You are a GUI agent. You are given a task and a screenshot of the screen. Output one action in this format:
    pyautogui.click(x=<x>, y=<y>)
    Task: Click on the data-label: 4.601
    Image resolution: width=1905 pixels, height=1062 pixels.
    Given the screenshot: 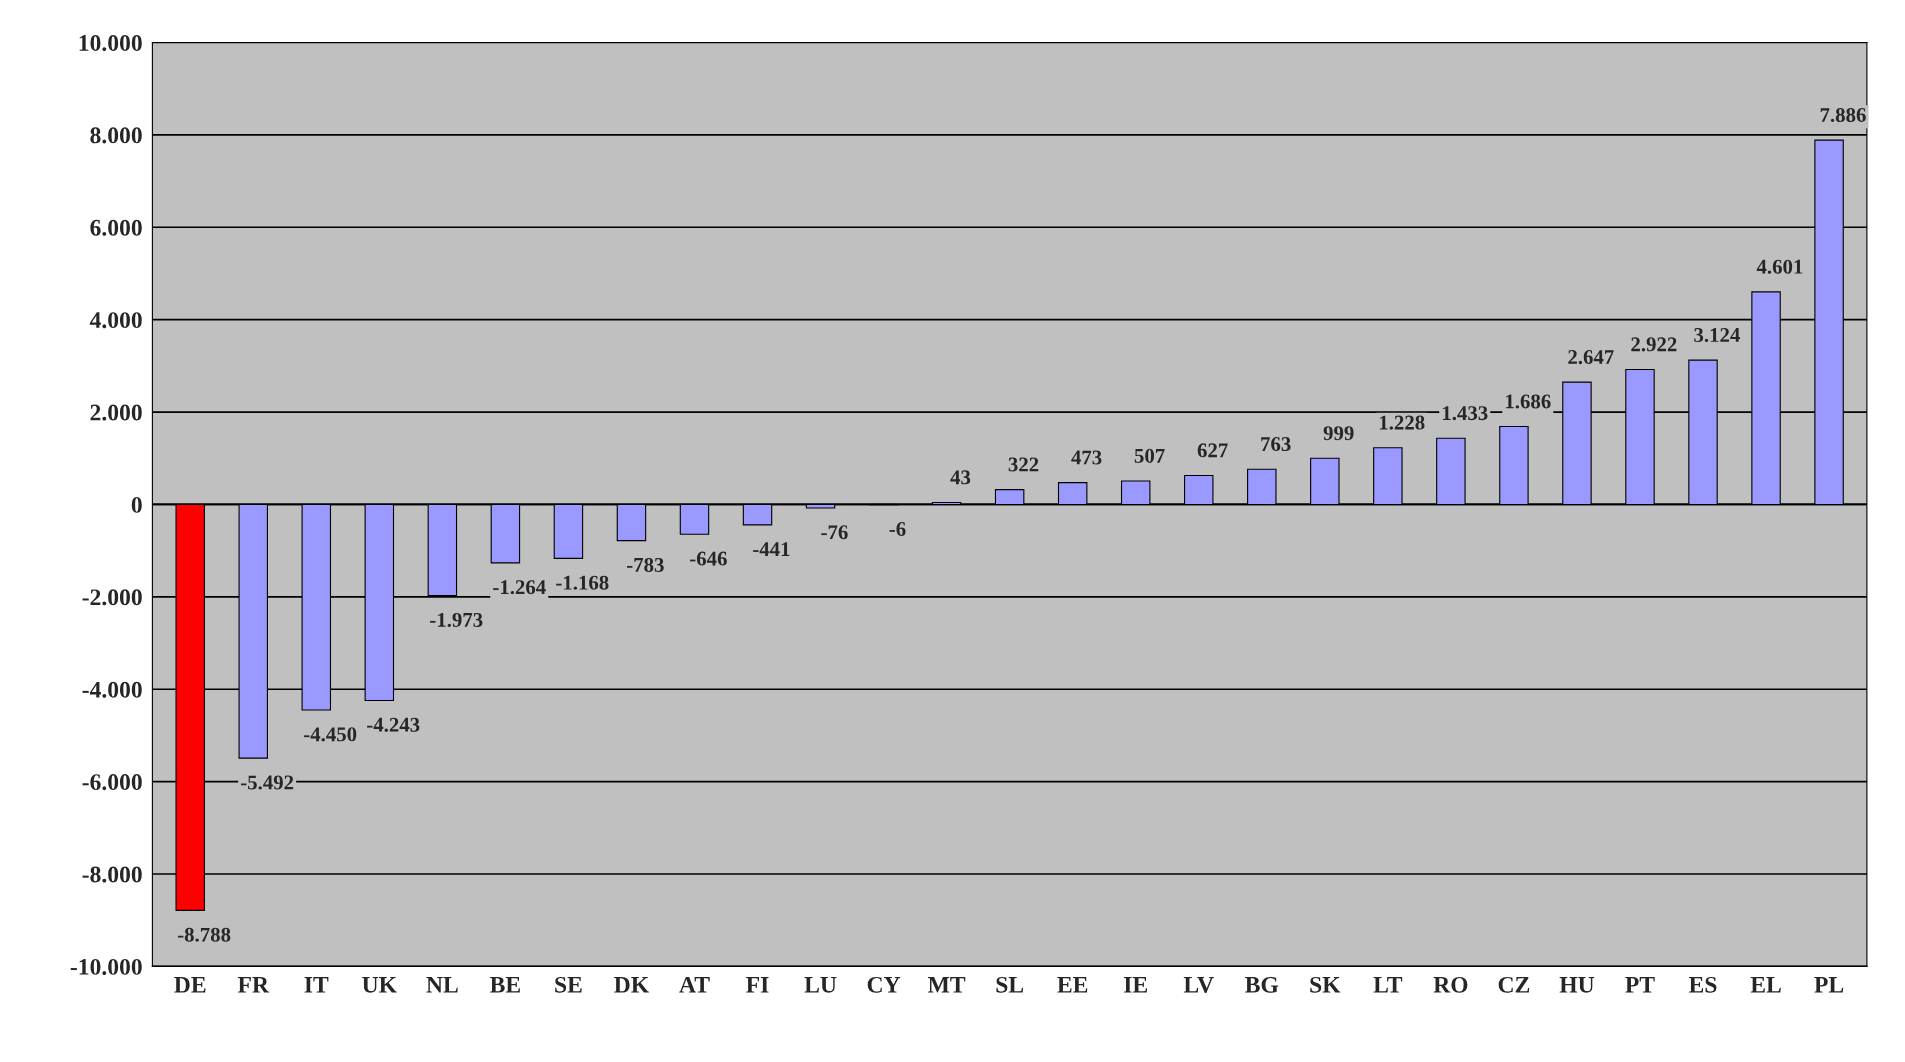 What is the action you would take?
    pyautogui.click(x=1779, y=266)
    